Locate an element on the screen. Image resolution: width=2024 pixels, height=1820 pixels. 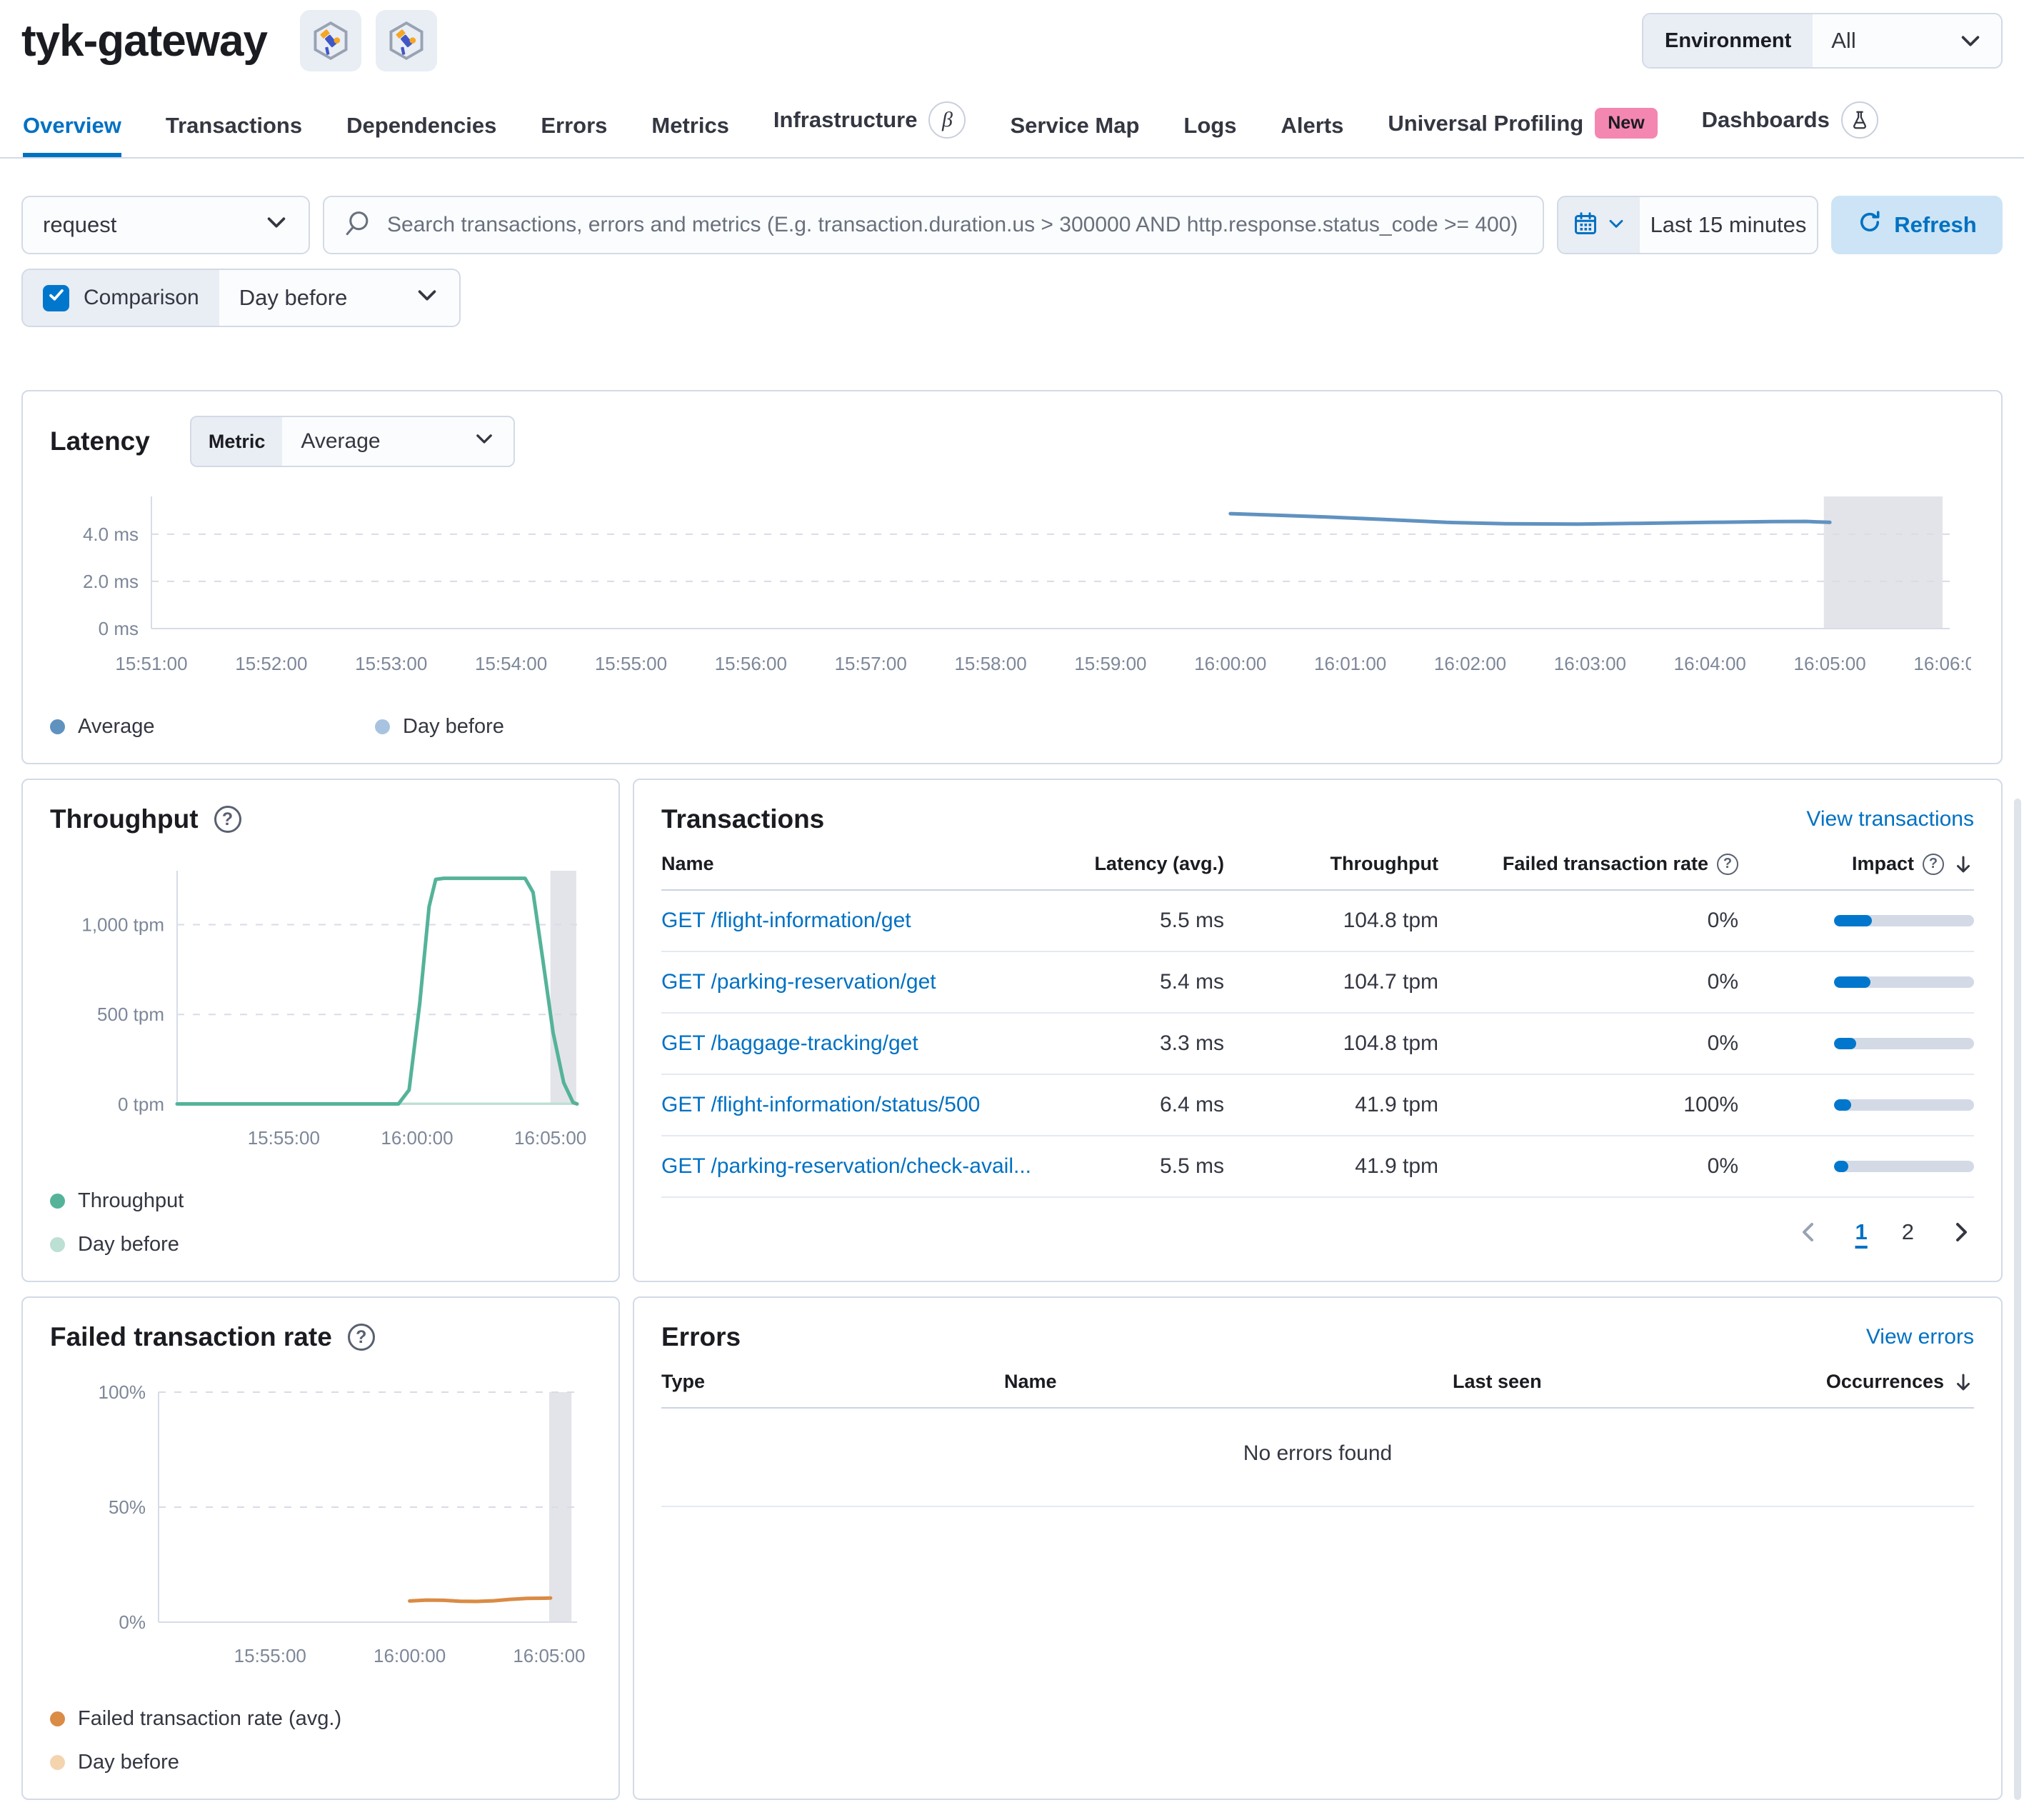
tab-logs: Logs is located at coordinates (1210, 135).